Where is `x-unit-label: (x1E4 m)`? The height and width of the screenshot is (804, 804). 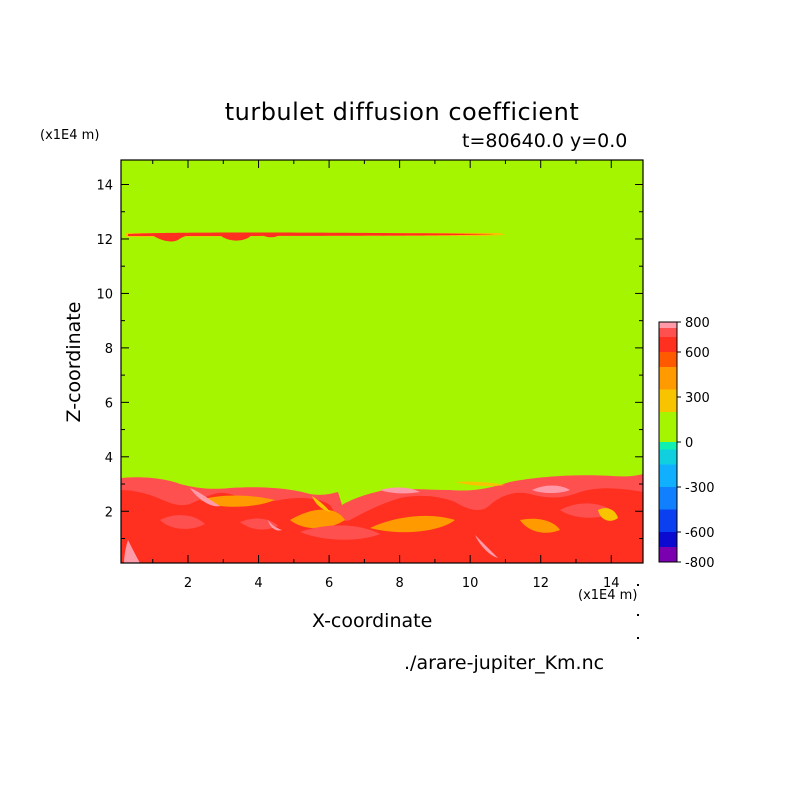
x-unit-label: (x1E4 m) is located at coordinates (608, 595).